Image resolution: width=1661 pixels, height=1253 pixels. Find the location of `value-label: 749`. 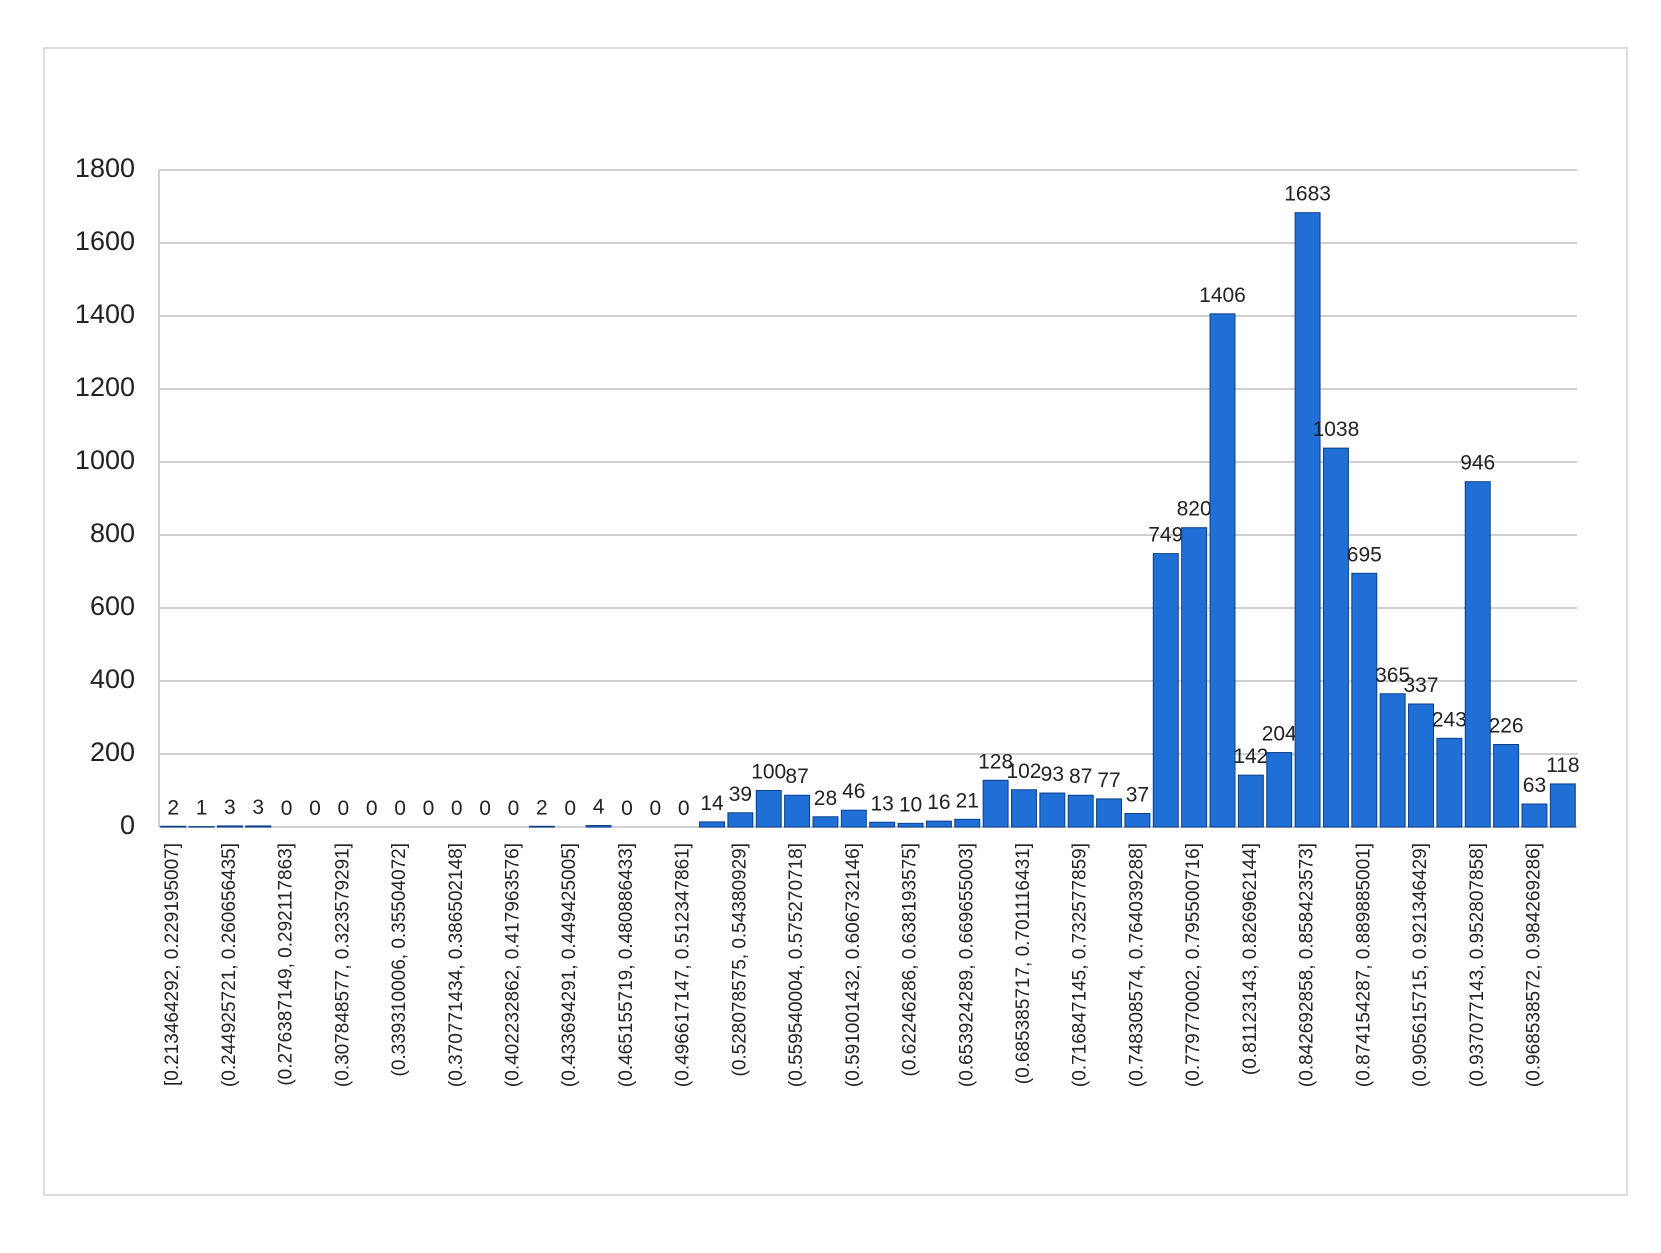

value-label: 749 is located at coordinates (1165, 535).